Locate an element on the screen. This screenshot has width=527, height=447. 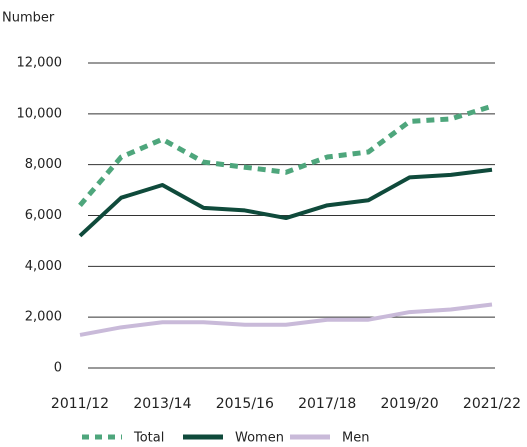
x-tick-label: 2011/12 is located at coordinates (80, 404).